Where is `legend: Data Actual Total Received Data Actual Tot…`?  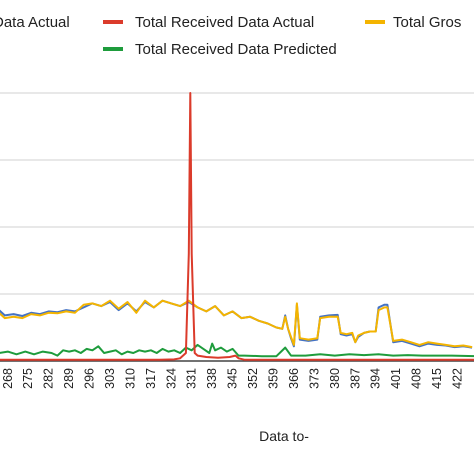 legend: Data Actual Total Received Data Actual Tot… is located at coordinates (230, 36).